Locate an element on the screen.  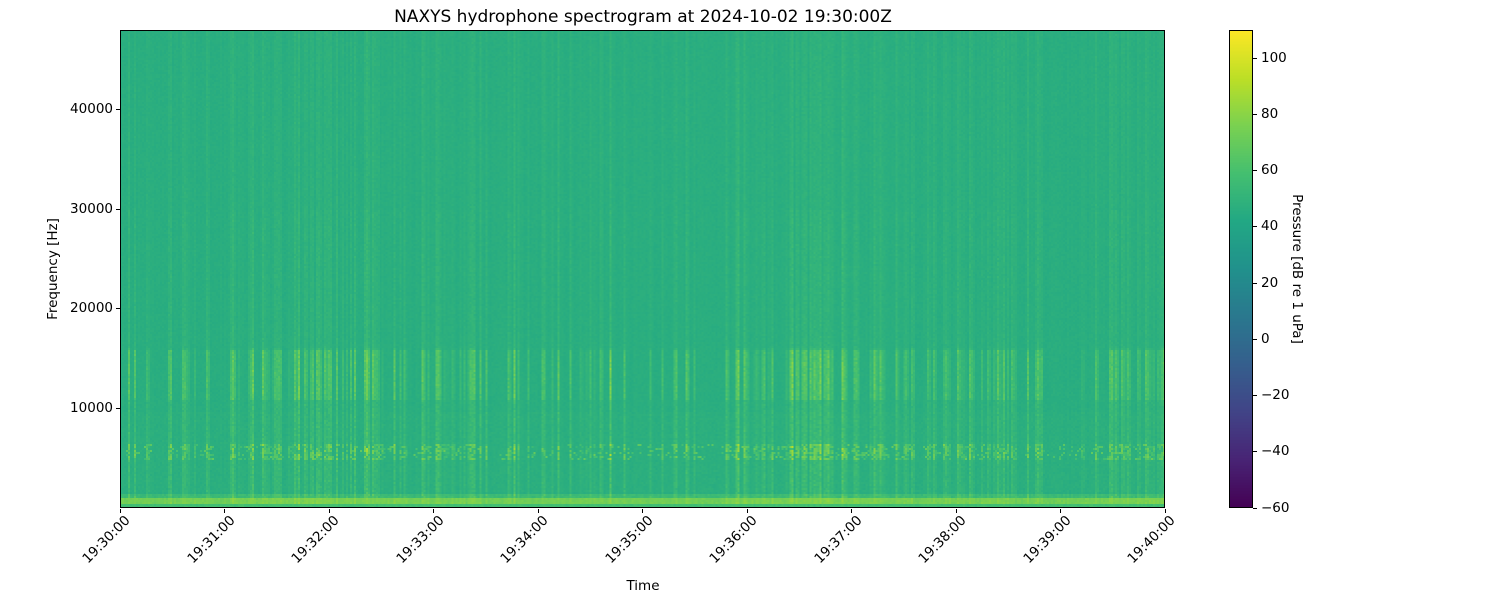
x-tick-label: 19:35:00 is located at coordinates (629, 539).